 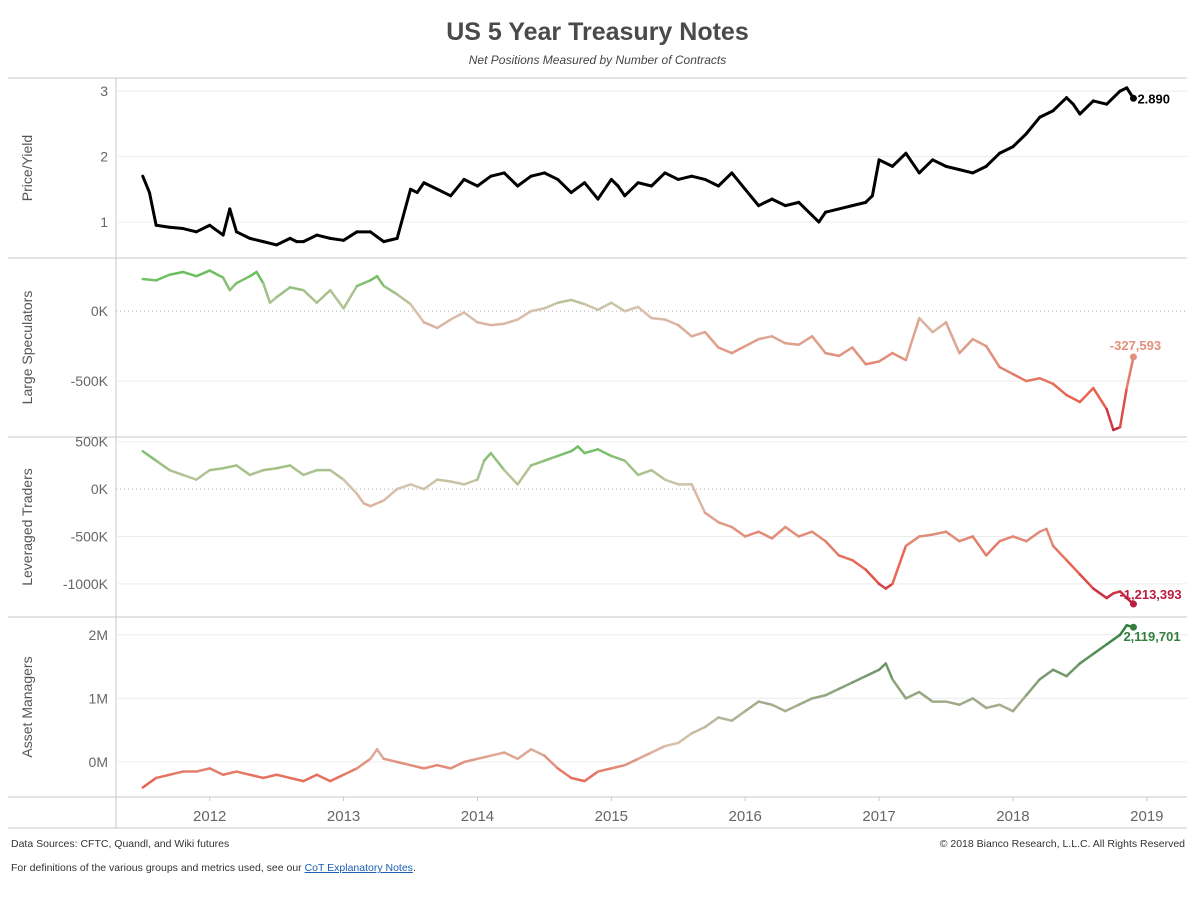 What do you see at coordinates (1133, 357) in the screenshot?
I see `last-value-marker` at bounding box center [1133, 357].